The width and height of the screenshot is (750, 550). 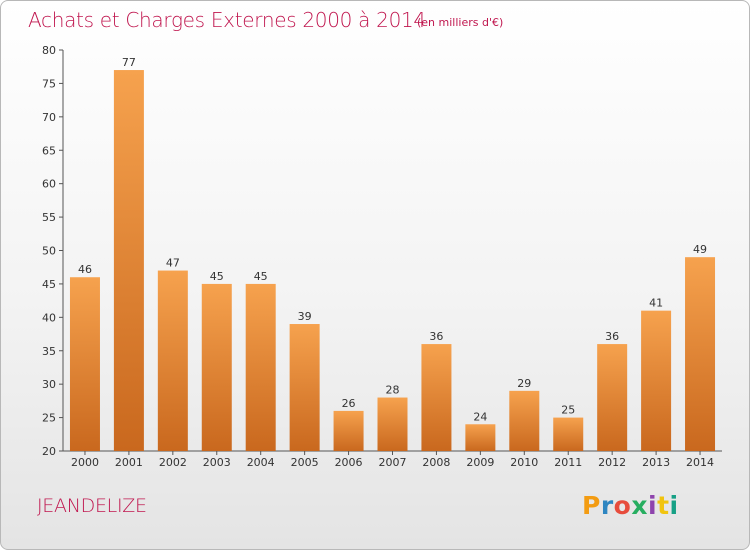 What do you see at coordinates (612, 462) in the screenshot?
I see `x-tick-label: 2012` at bounding box center [612, 462].